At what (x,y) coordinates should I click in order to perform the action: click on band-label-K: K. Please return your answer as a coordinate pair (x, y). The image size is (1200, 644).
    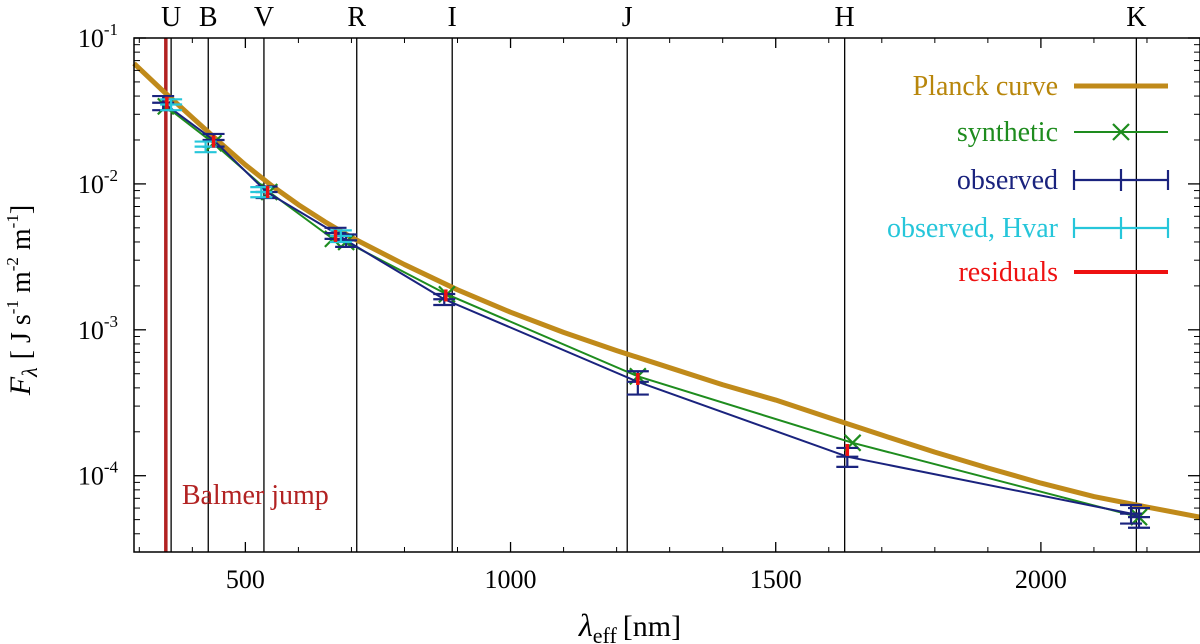
    Looking at the image, I should click on (1136, 17).